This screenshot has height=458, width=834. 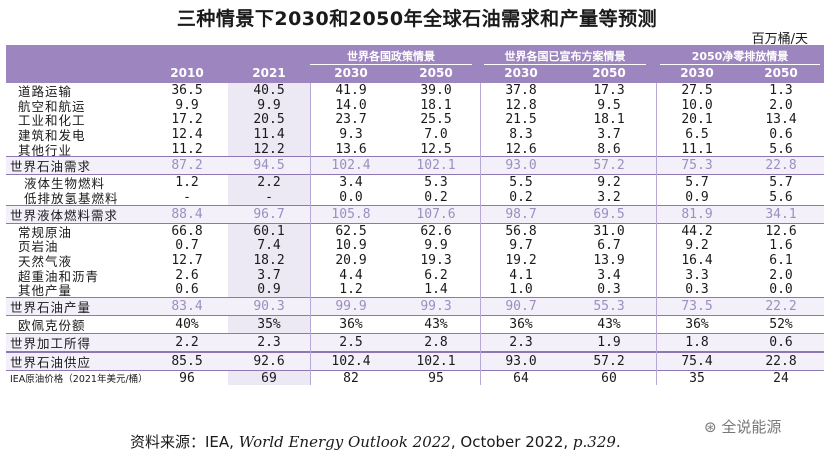 What do you see at coordinates (52, 135) in the screenshot?
I see `row-label: 建筑和发电` at bounding box center [52, 135].